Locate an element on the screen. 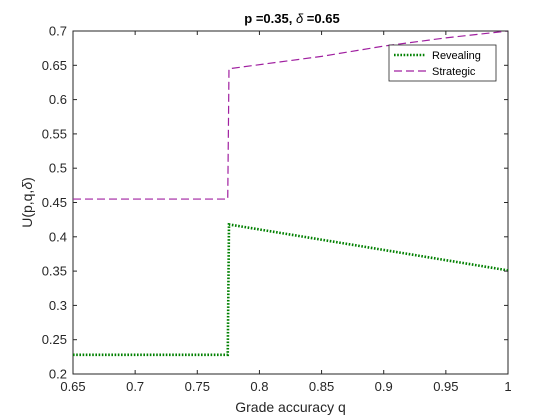  y-tick-label: 0.25 is located at coordinates (54, 339).